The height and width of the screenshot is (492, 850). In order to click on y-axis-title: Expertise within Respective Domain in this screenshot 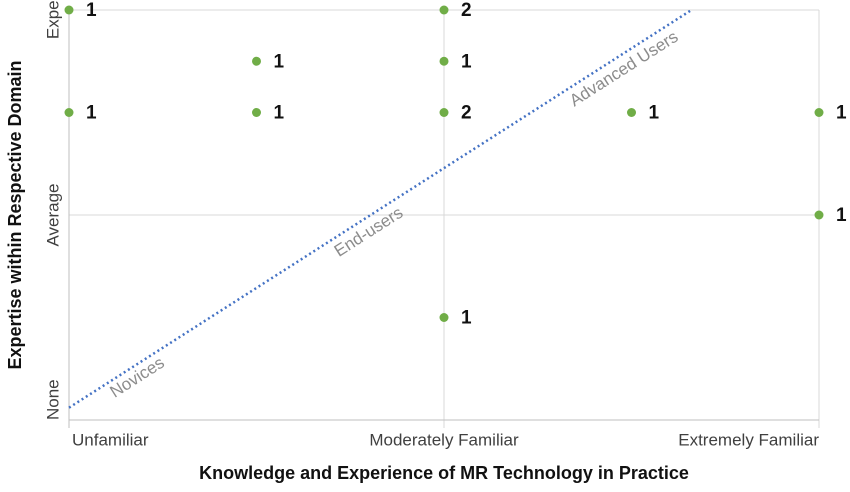, I will do `click(15, 214)`.